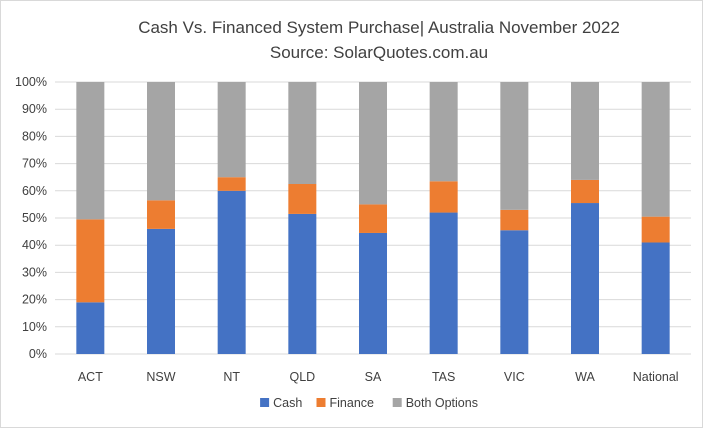 The width and height of the screenshot is (703, 428). What do you see at coordinates (443, 377) in the screenshot?
I see `x-tick-label: TAS` at bounding box center [443, 377].